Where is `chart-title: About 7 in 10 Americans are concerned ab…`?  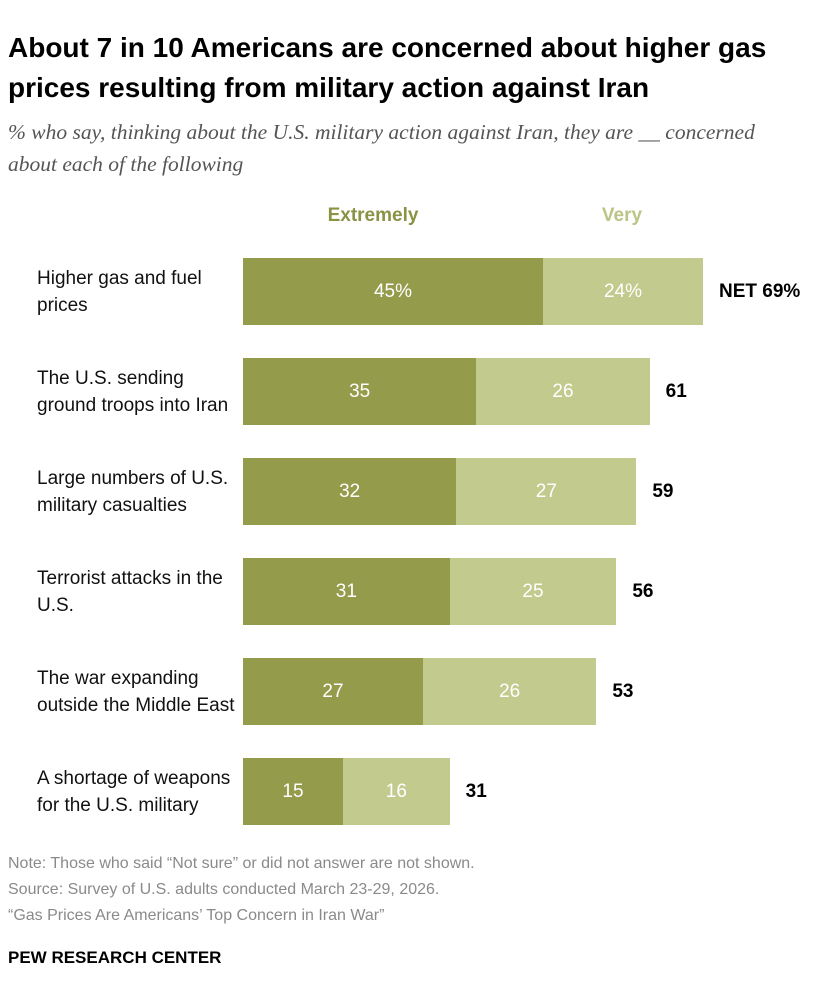
chart-title: About 7 in 10 Americans are concerned ab… is located at coordinates (387, 67).